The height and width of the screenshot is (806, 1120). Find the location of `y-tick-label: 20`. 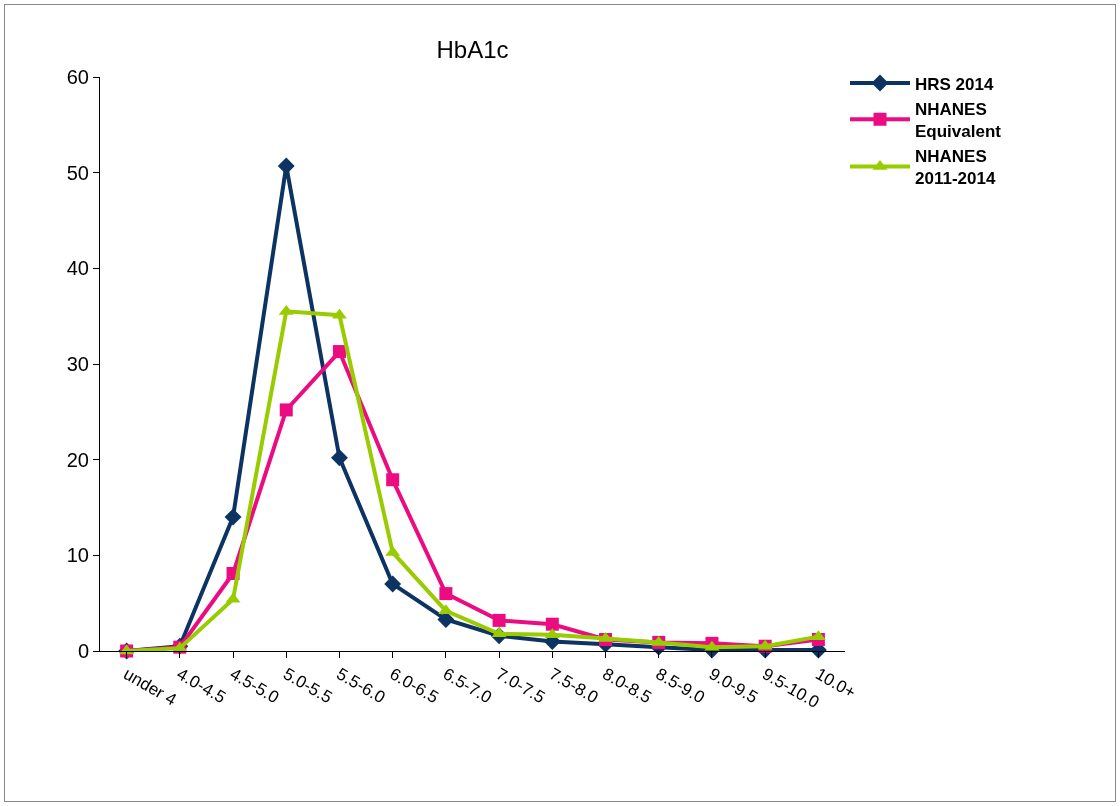

y-tick-label: 20 is located at coordinates (77, 459).